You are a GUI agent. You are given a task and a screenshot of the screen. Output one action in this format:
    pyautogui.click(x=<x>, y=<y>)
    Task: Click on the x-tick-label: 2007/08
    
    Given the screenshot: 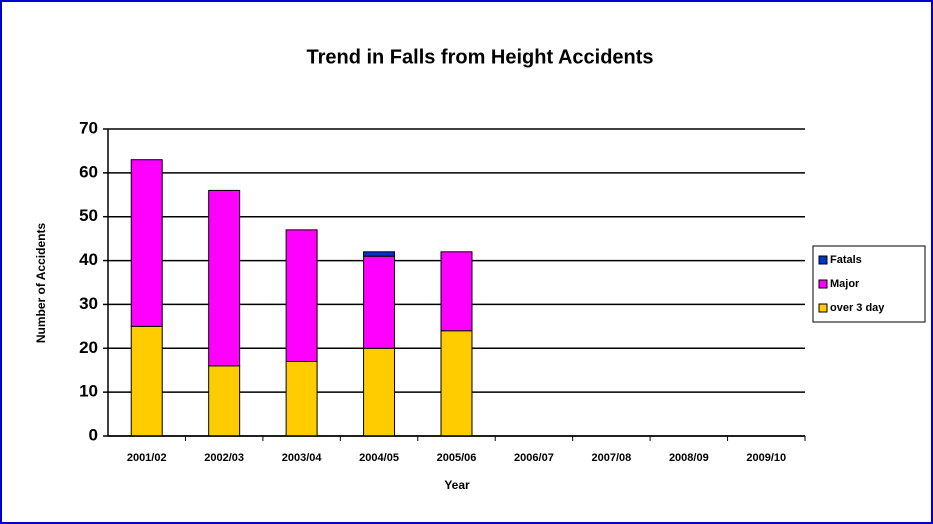 What is the action you would take?
    pyautogui.click(x=612, y=458)
    